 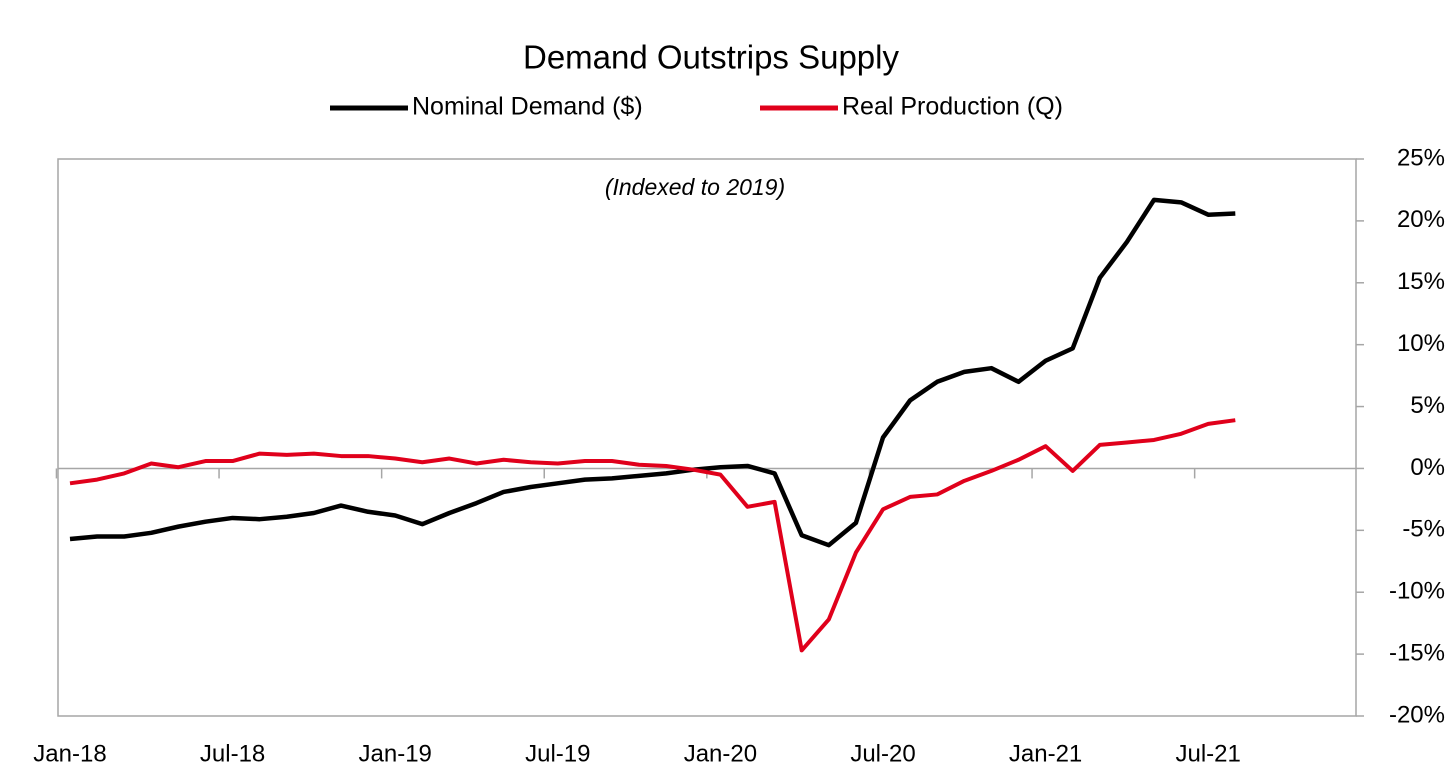 I want to click on x-tick-label: Jan-21, so click(x=1045, y=753).